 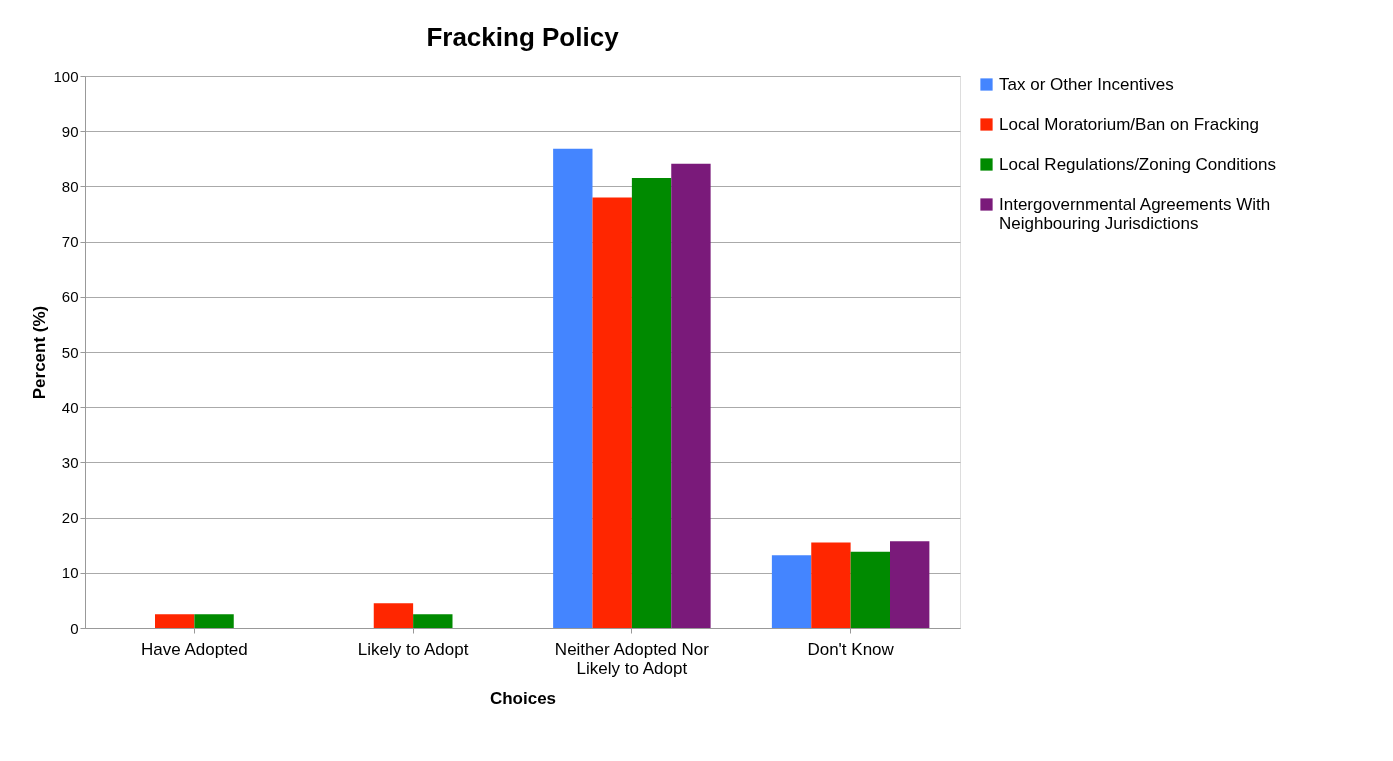 What do you see at coordinates (70, 352) in the screenshot?
I see `y-tick-label: 50` at bounding box center [70, 352].